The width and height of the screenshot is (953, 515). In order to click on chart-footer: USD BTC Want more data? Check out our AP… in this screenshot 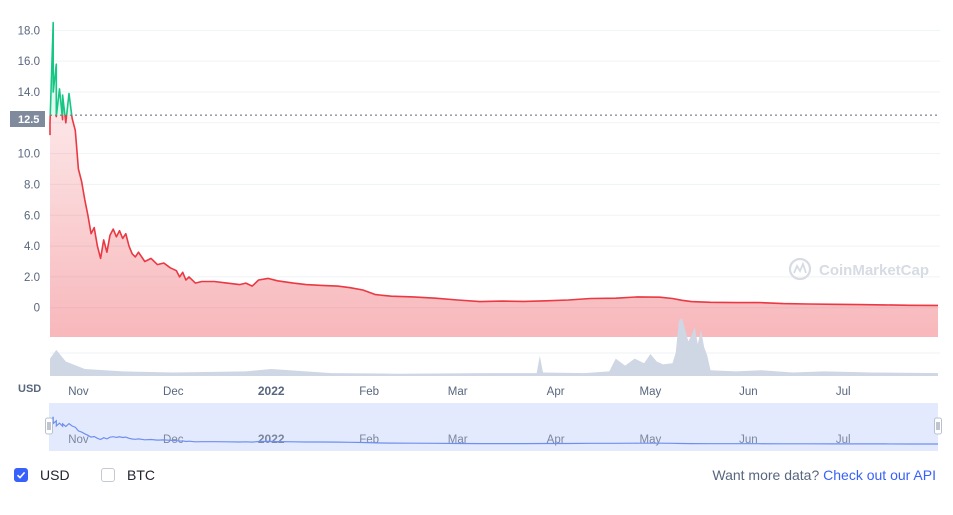, I will do `click(476, 476)`.